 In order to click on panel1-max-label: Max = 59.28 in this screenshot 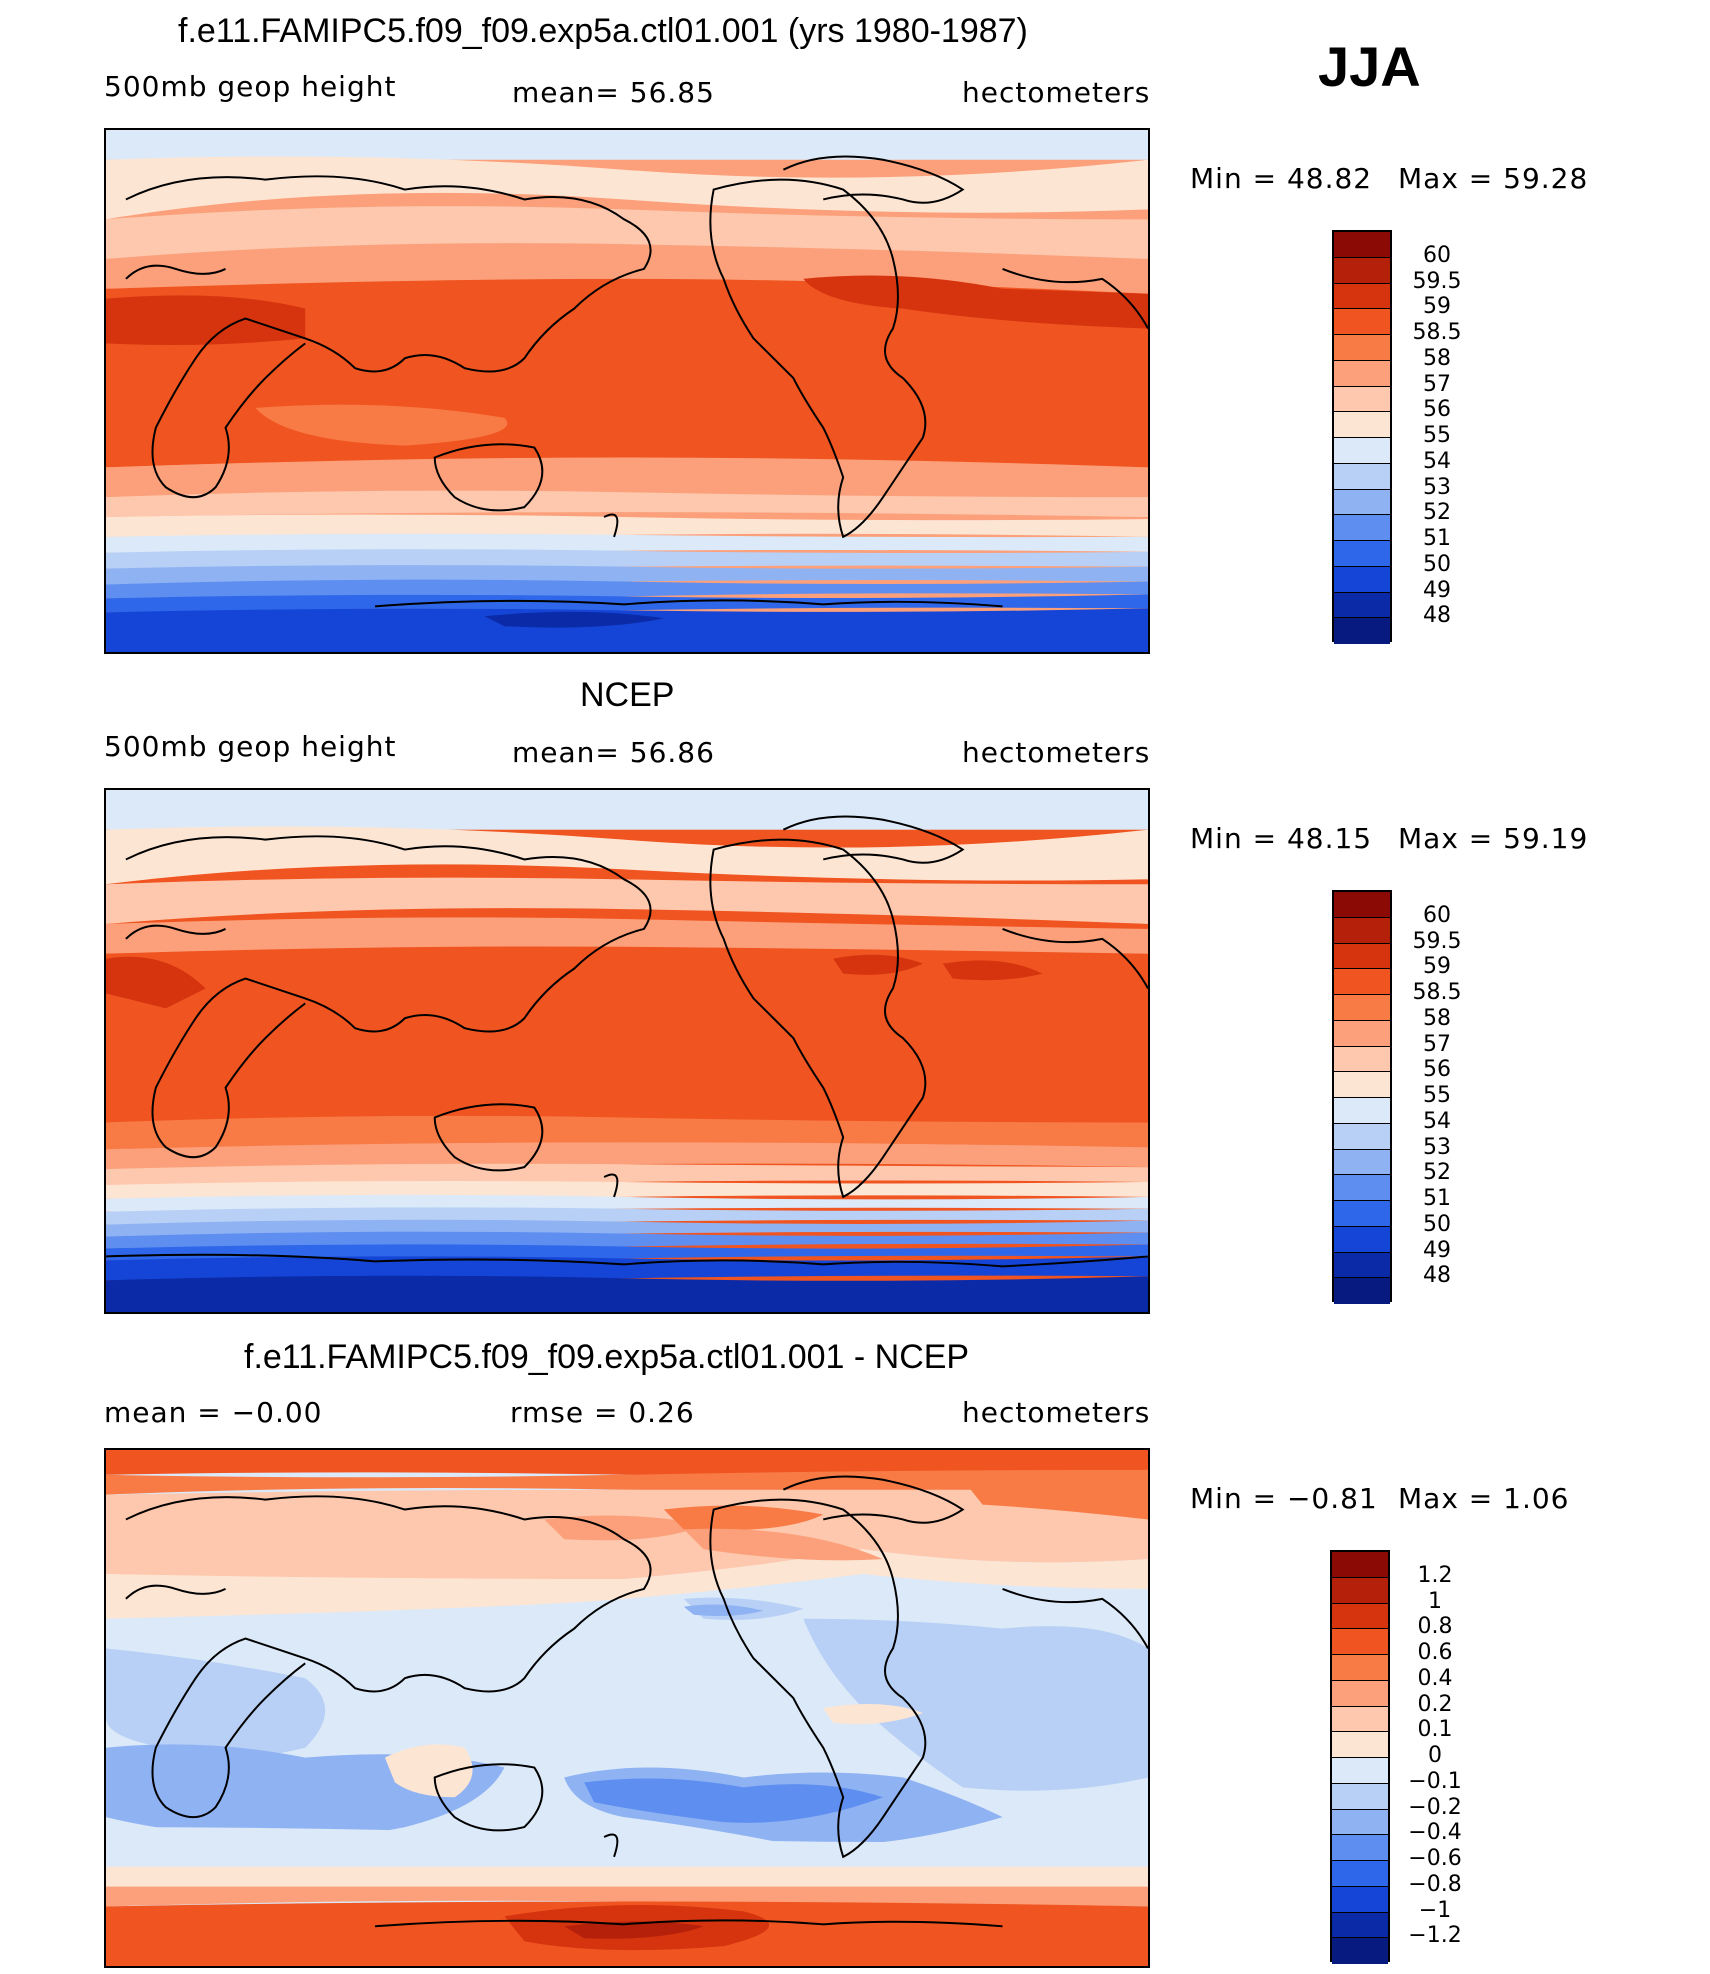, I will do `click(1493, 178)`.